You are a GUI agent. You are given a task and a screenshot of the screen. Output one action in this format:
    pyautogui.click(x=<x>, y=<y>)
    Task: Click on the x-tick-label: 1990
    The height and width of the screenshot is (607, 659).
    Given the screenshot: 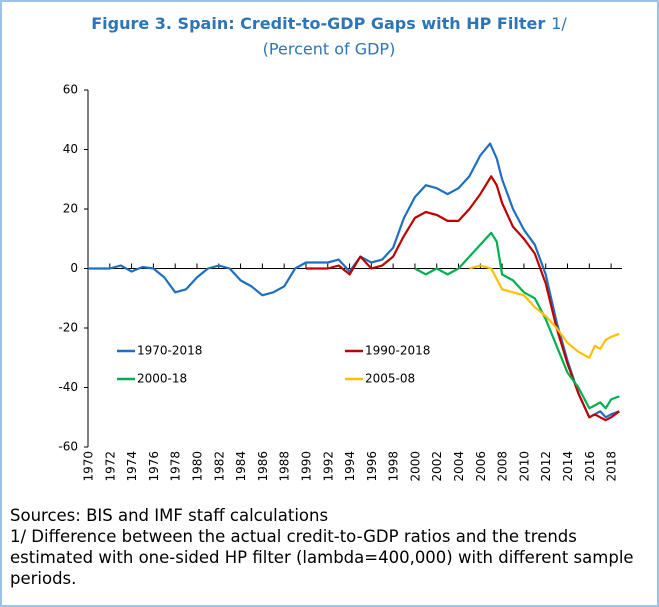 What is the action you would take?
    pyautogui.click(x=306, y=466)
    